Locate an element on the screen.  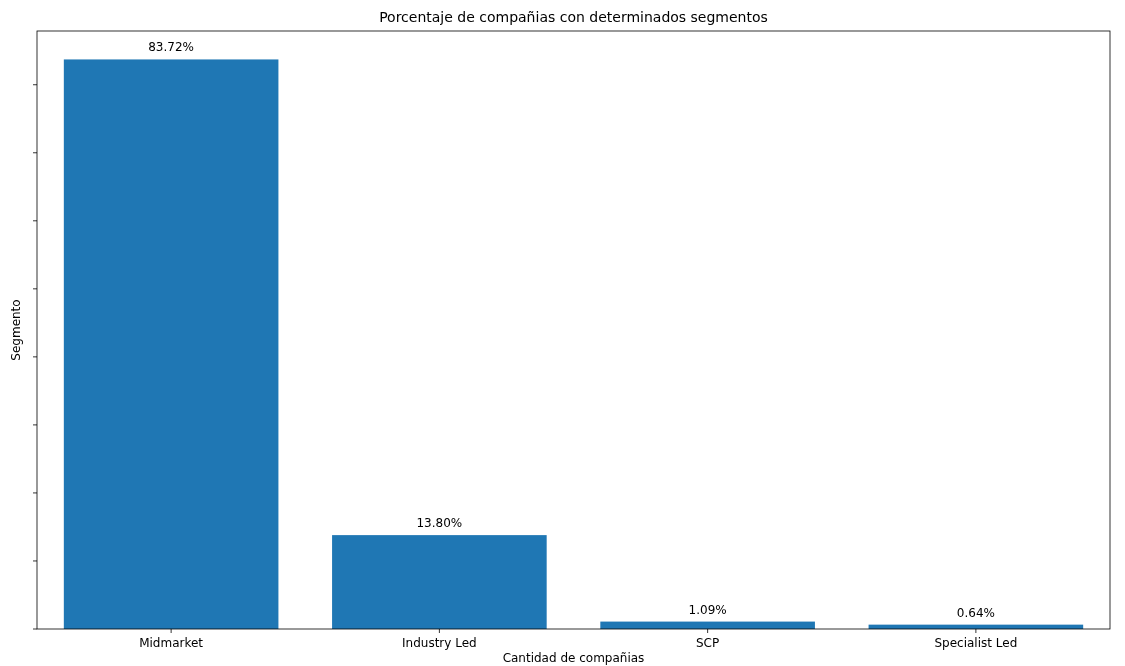
data-label: 1.09% is located at coordinates (707, 609).